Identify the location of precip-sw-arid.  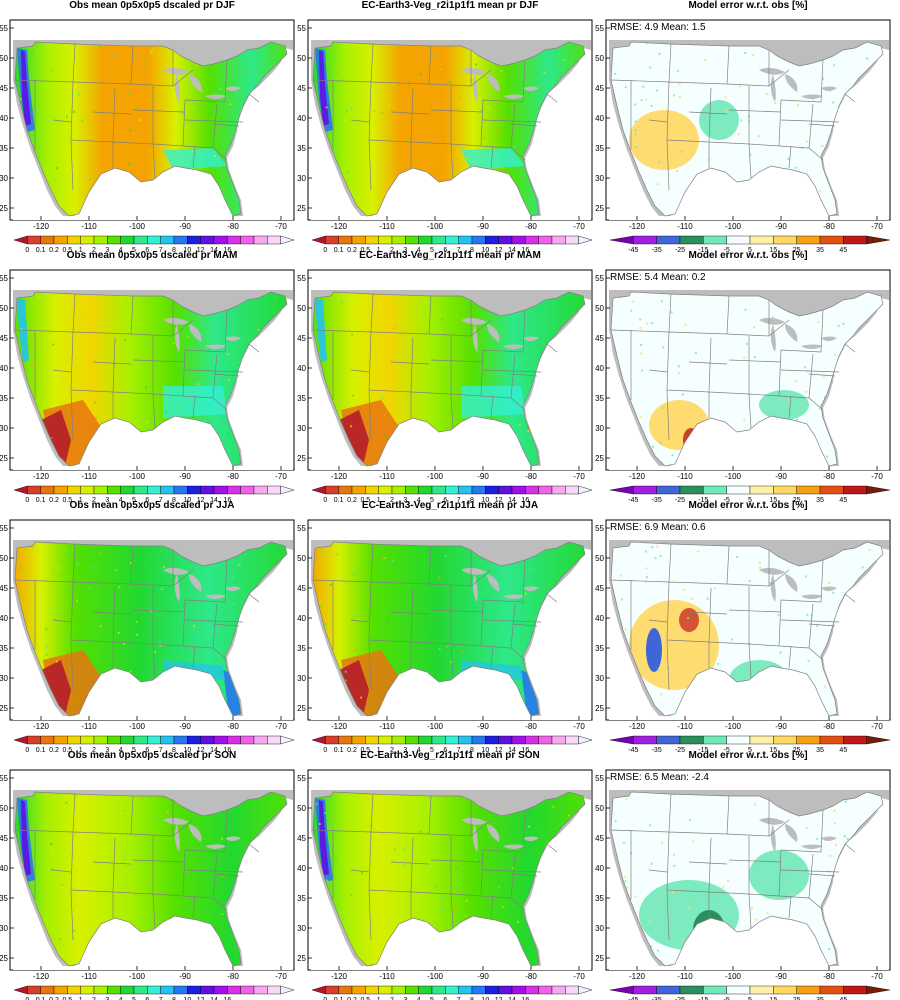
(56, 438).